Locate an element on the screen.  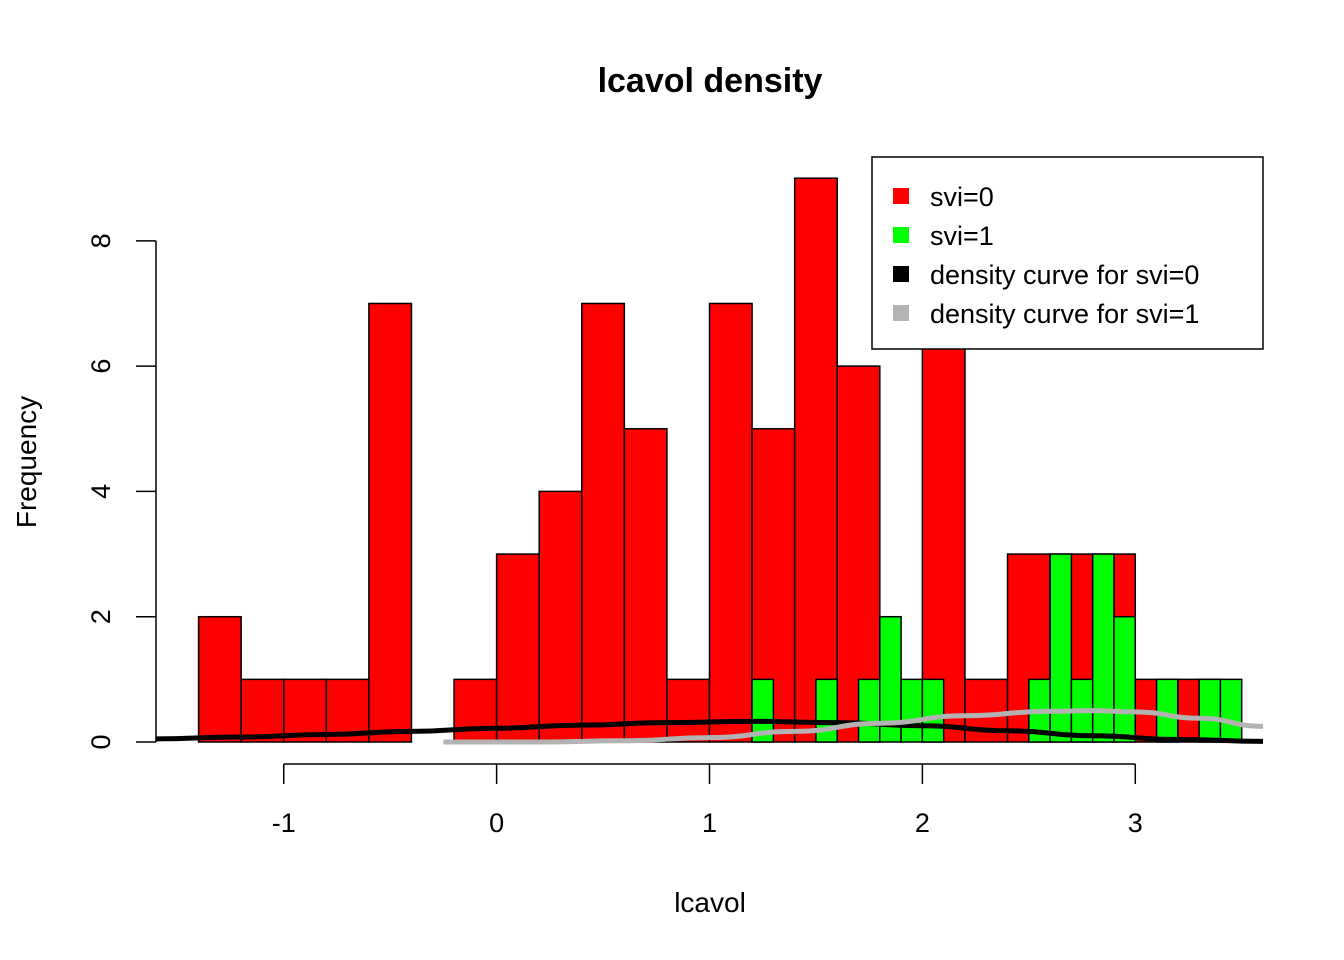
y-tick-label: 4 is located at coordinates (101, 491).